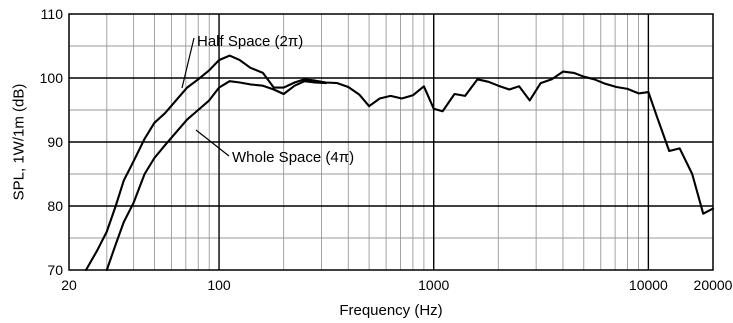 The width and height of the screenshot is (733, 323). I want to click on x-axis-title: Frequency (Hz), so click(390, 310).